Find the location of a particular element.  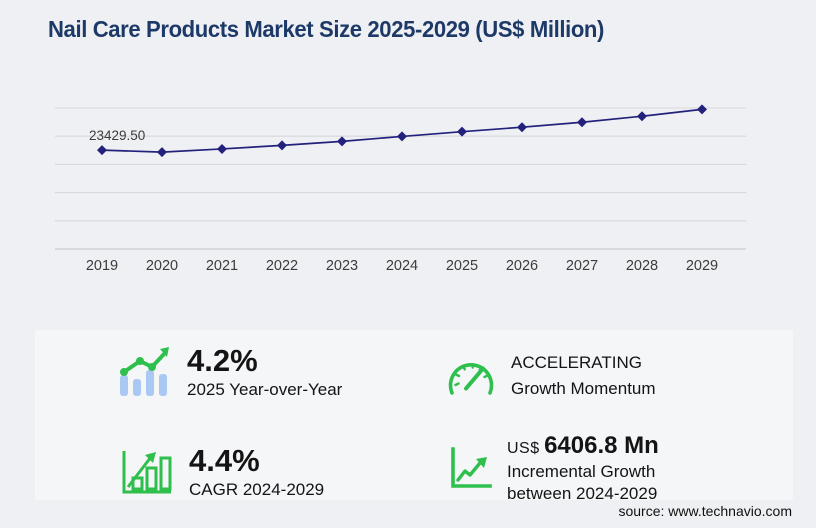

x-tick-2023: 2023 is located at coordinates (342, 266).